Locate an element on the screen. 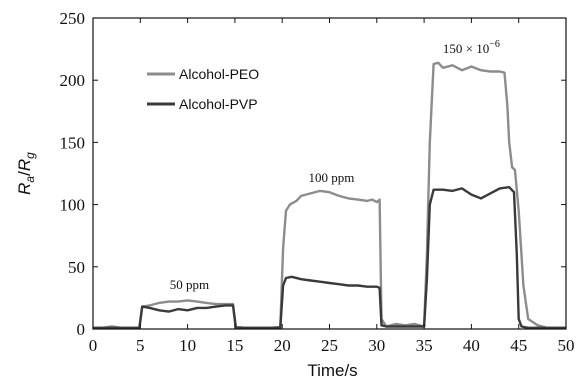 The image size is (582, 381). legend: Alcohol-PEO Alcohol-PVP is located at coordinates (203, 89).